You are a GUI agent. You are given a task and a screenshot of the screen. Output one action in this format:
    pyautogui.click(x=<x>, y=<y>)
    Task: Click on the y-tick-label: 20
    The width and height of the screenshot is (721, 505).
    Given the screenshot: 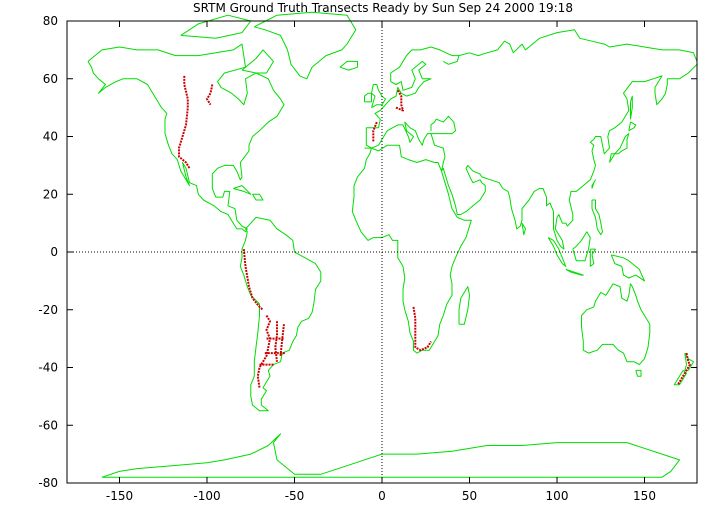 What is the action you would take?
    pyautogui.click(x=50, y=194)
    